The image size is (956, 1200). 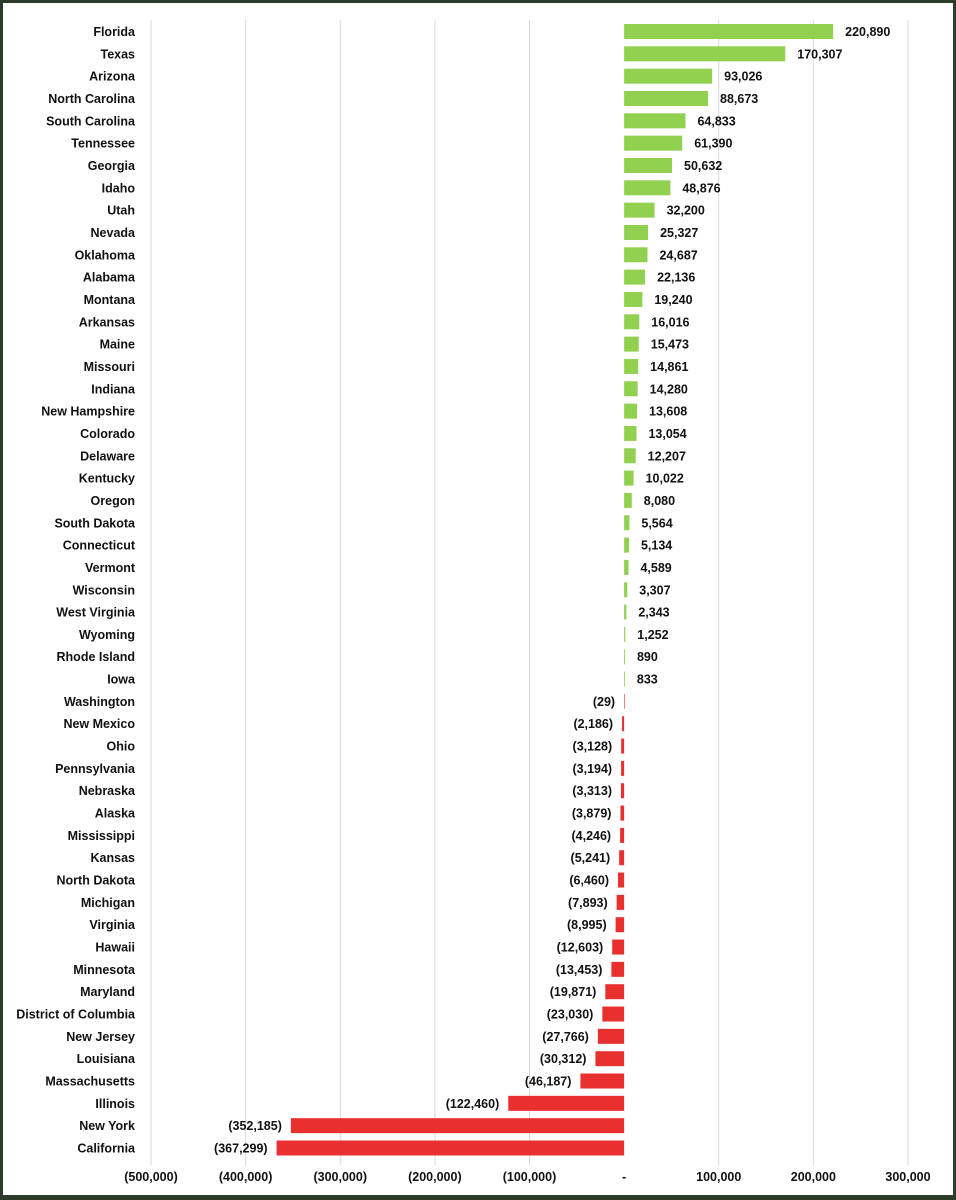 What do you see at coordinates (654, 590) in the screenshot?
I see `value-label: 3,307` at bounding box center [654, 590].